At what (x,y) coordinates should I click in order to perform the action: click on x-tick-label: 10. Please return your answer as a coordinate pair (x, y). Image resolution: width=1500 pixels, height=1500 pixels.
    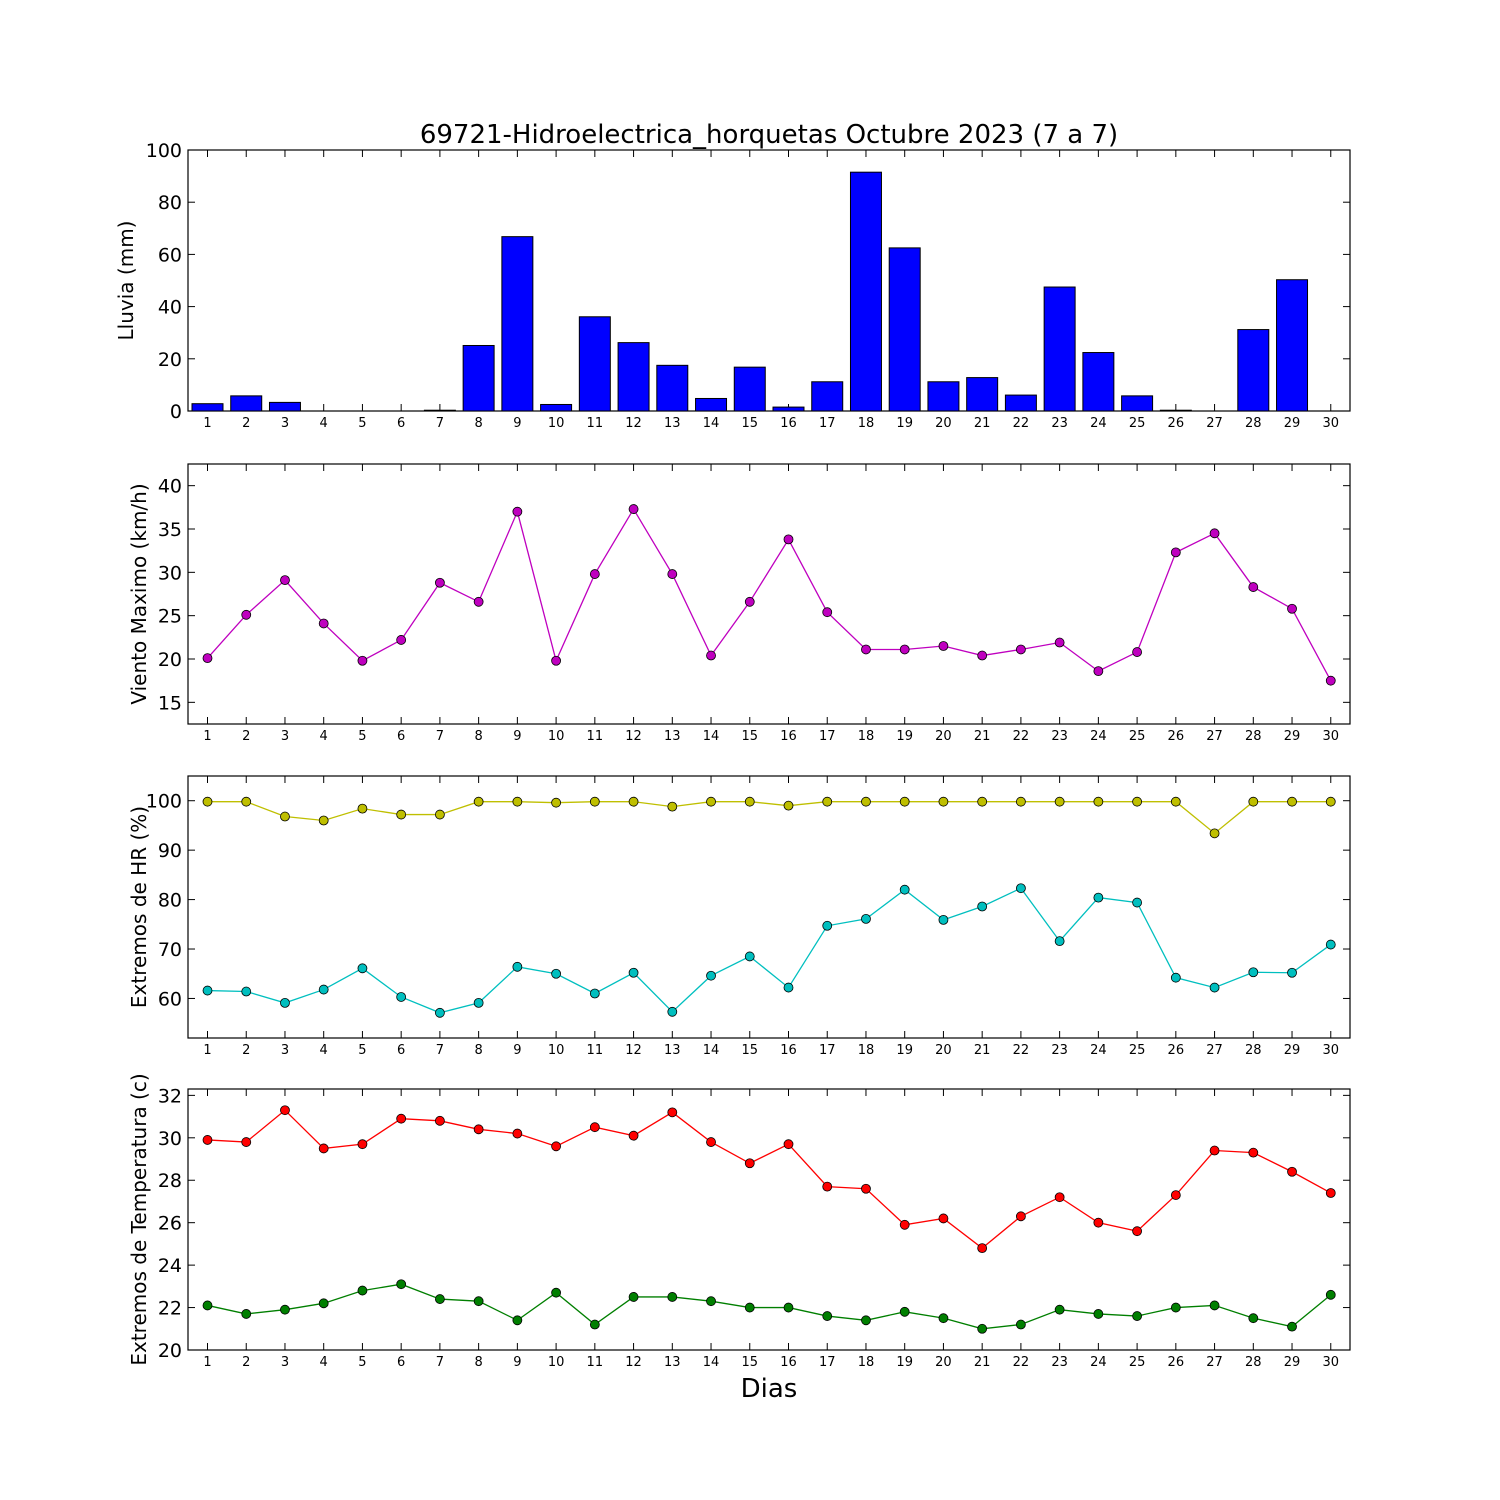
    Looking at the image, I should click on (556, 423).